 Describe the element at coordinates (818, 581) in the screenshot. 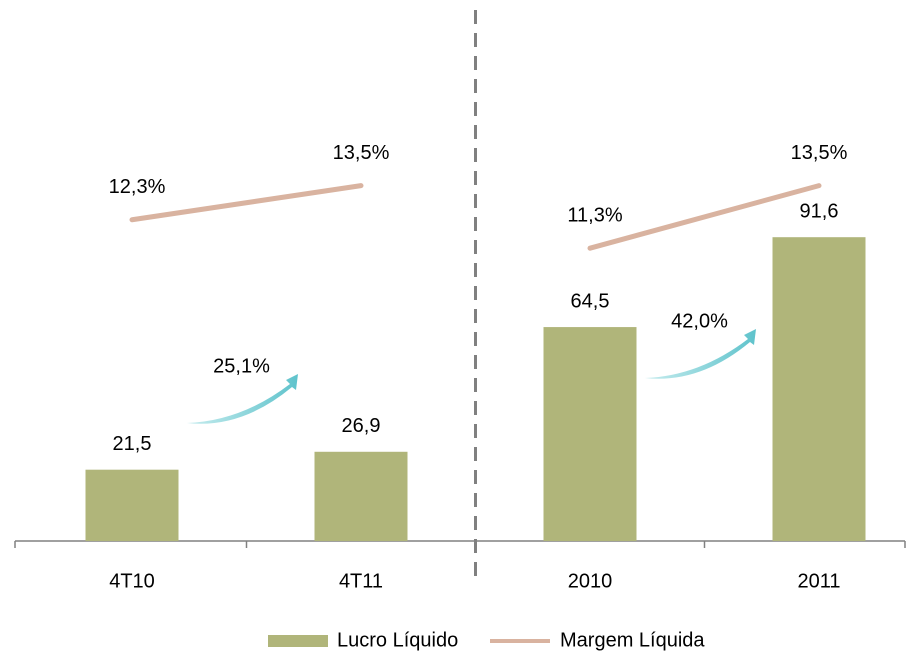

I see `x-tick-label: 2011` at that location.